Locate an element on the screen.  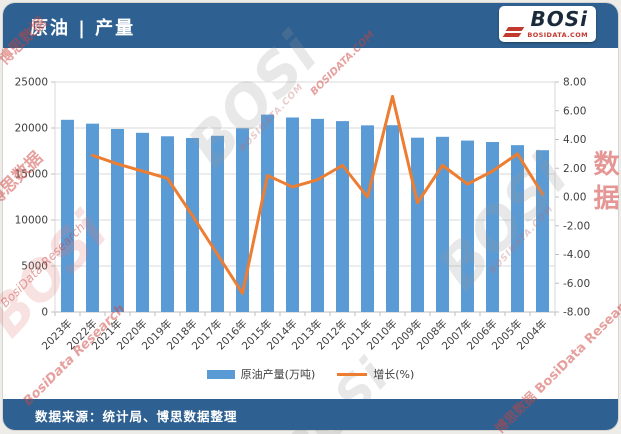
chart-legend: 原油产量(万吨) 增长(%) is located at coordinates (310, 374).